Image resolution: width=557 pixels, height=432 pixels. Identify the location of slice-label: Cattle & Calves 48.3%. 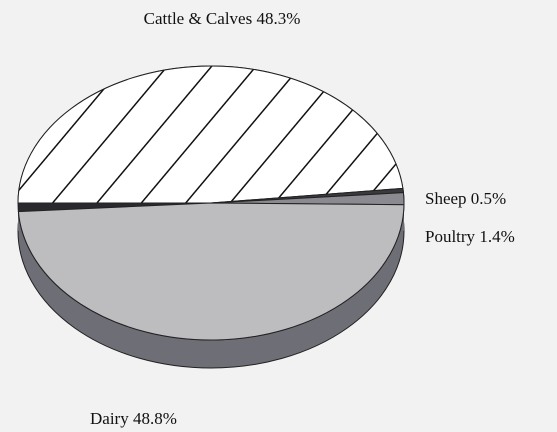
(222, 18).